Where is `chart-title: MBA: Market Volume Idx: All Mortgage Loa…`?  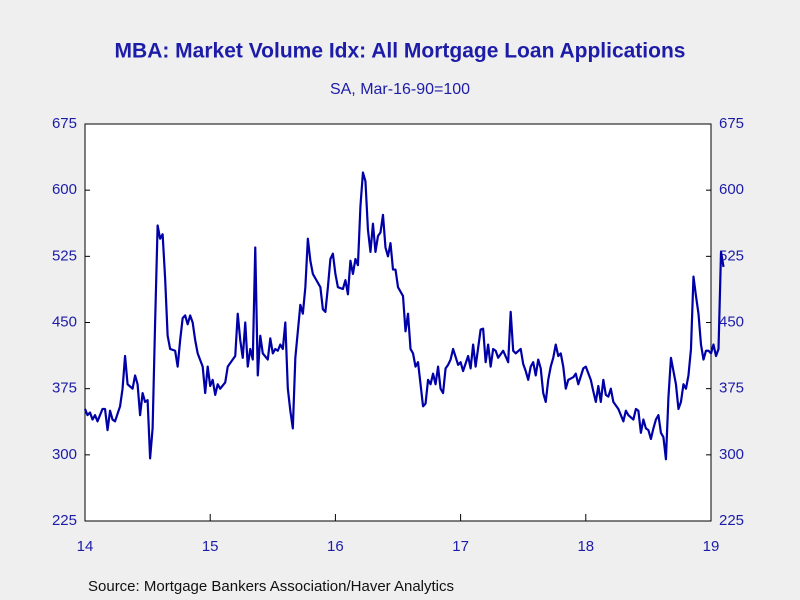 chart-title: MBA: Market Volume Idx: All Mortgage Loa… is located at coordinates (400, 51).